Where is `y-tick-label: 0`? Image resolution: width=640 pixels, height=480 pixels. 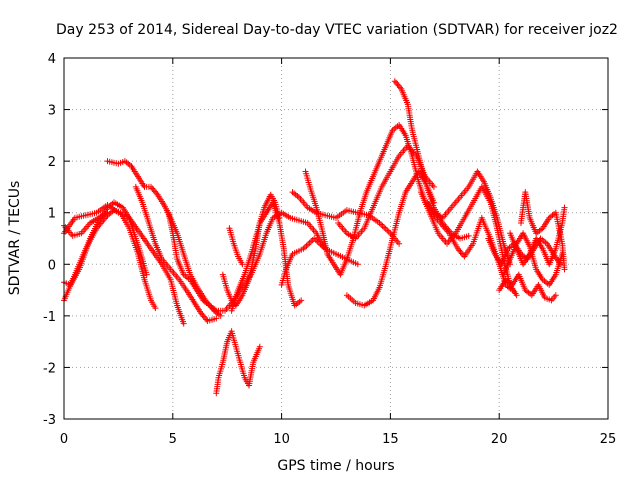
y-tick-label: 0 is located at coordinates (52, 265).